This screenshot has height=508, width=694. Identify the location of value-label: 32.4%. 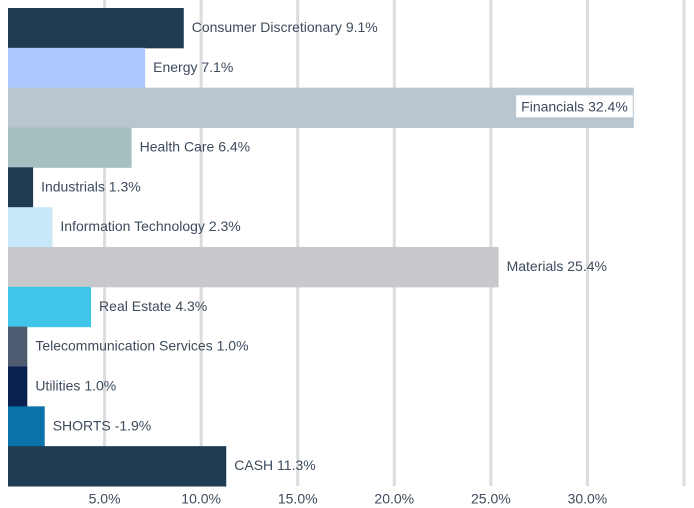
(608, 106).